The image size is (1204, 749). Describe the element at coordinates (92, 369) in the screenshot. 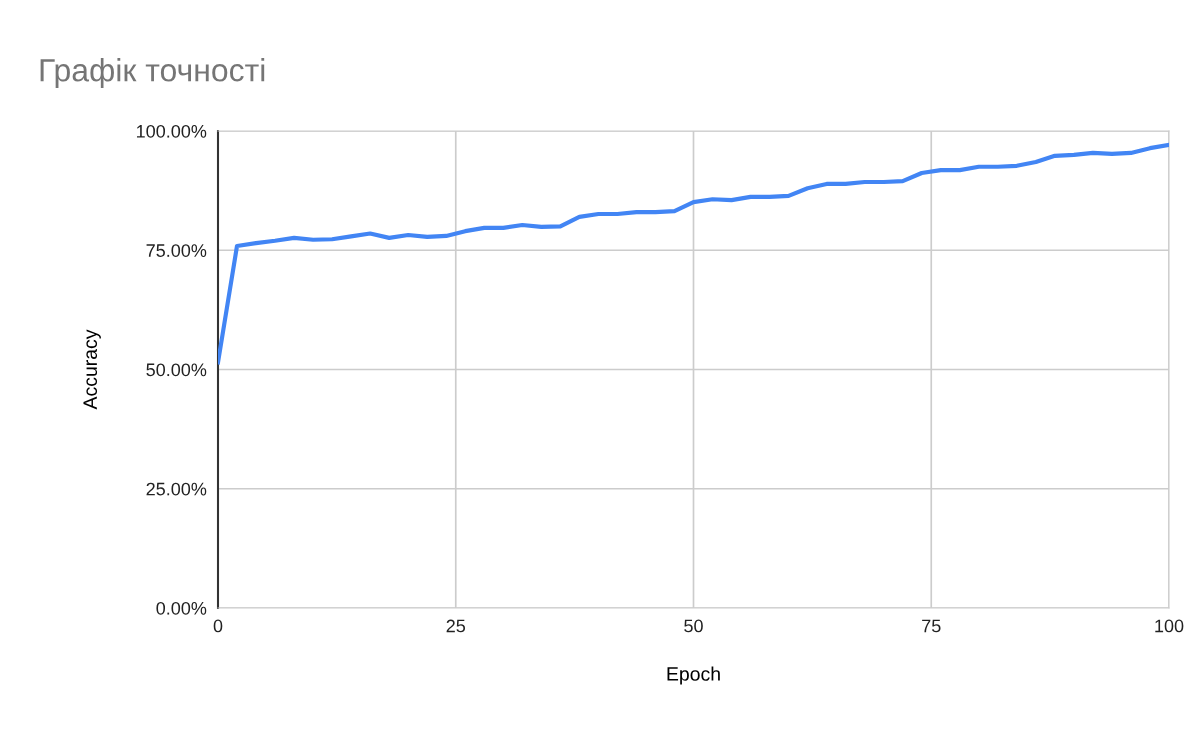

I see `y-axis-title: Accuracy` at that location.